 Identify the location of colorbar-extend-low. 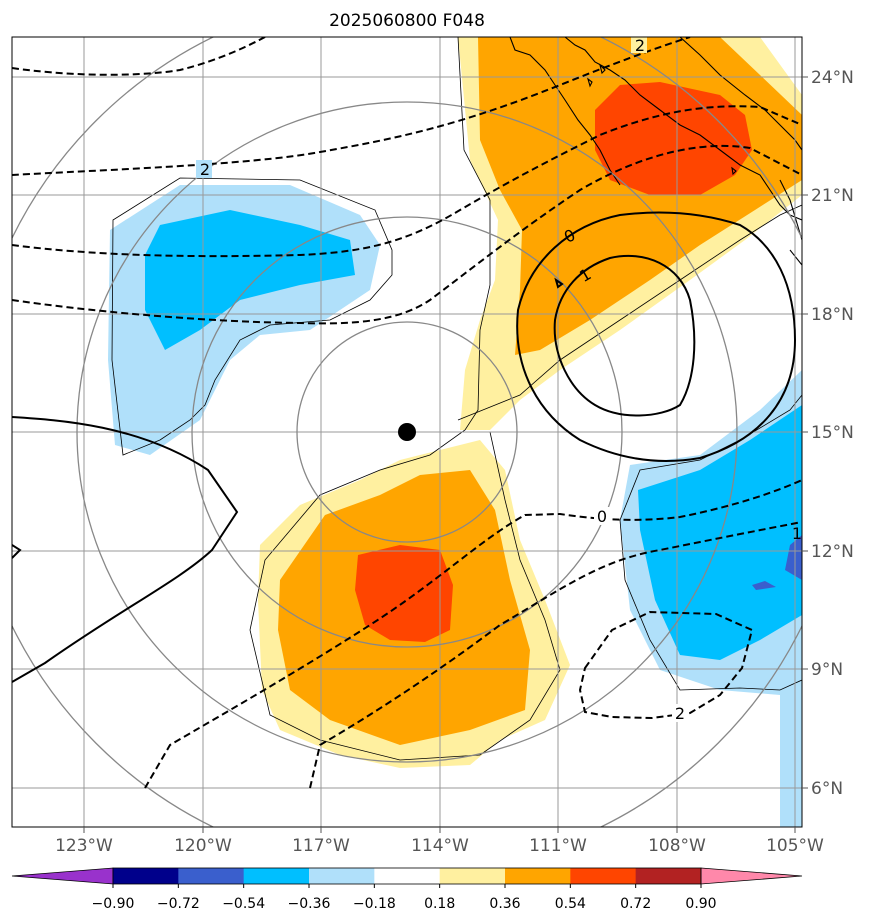
(62, 876).